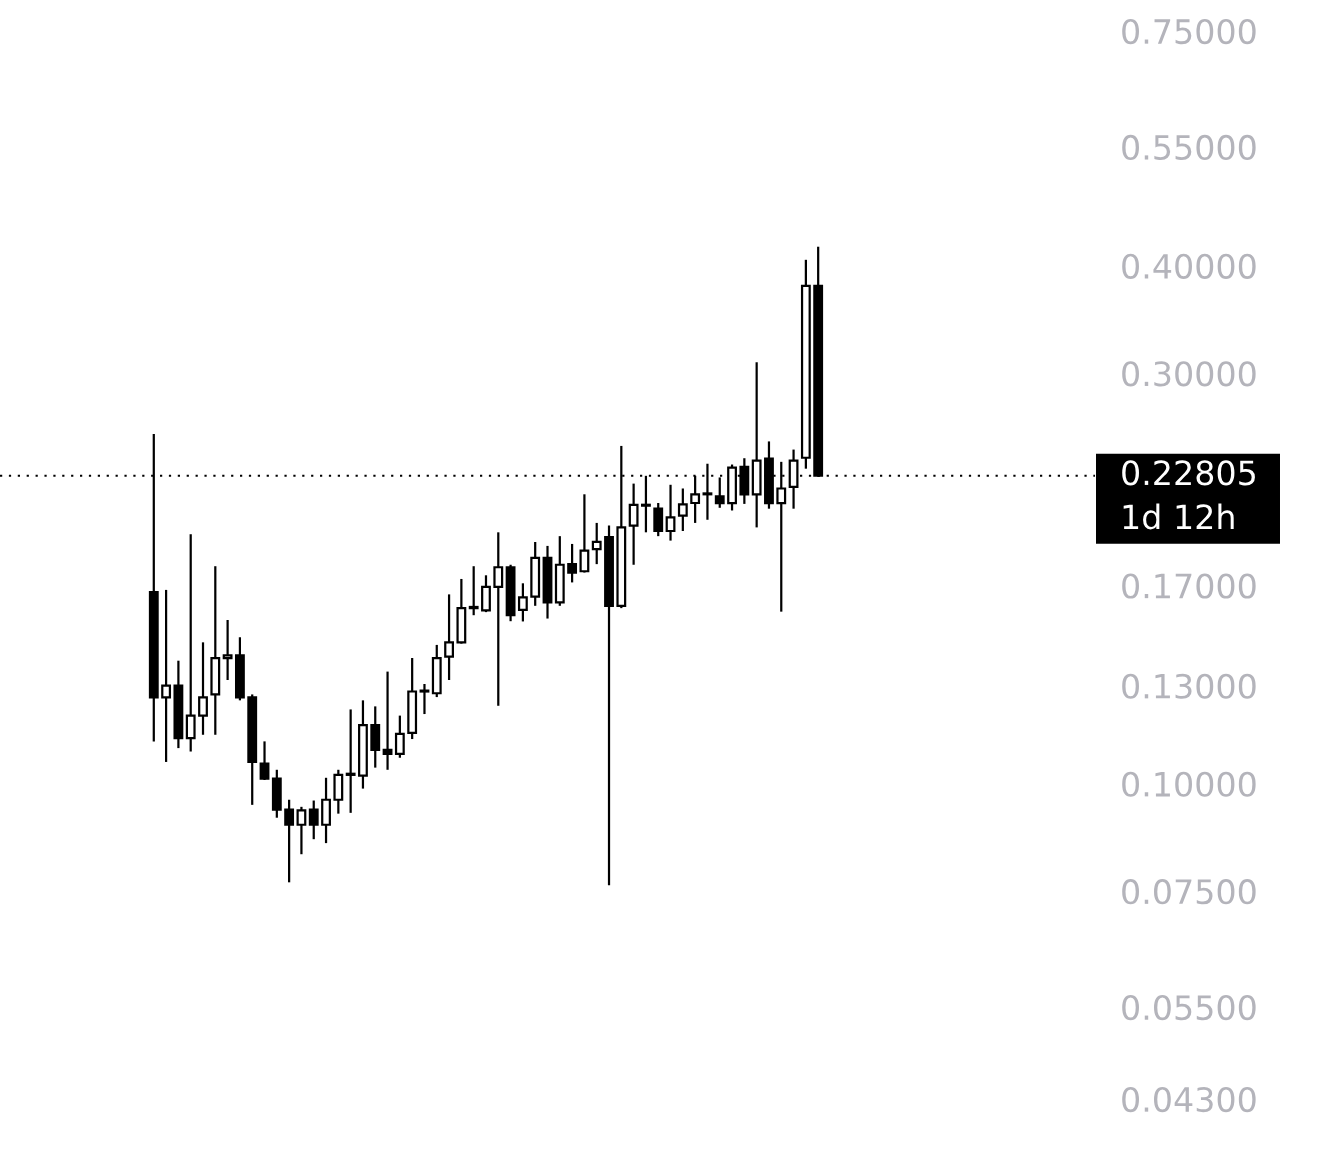 The image size is (1320, 1167). Describe the element at coordinates (1189, 1099) in the screenshot. I see `y-tick-label: 0.04300` at that location.